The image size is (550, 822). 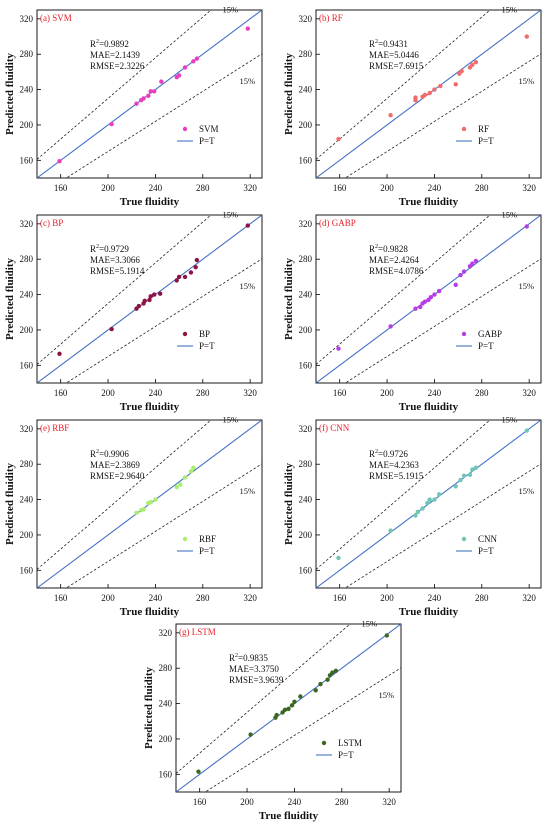 What do you see at coordinates (388, 44) in the screenshot?
I see `r2-stat: R2=0.9431` at bounding box center [388, 44].